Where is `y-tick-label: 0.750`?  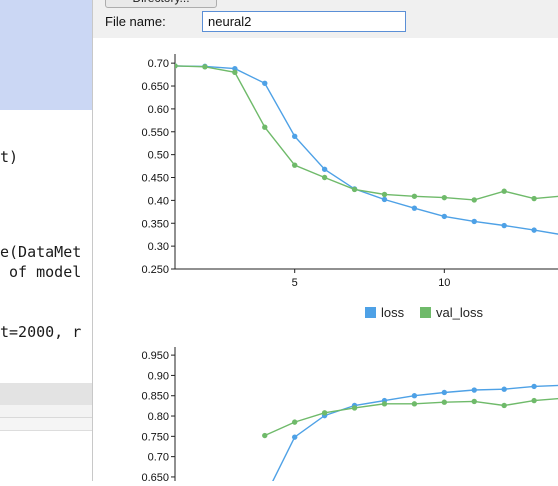 y-tick-label: 0.750 is located at coordinates (155, 437).